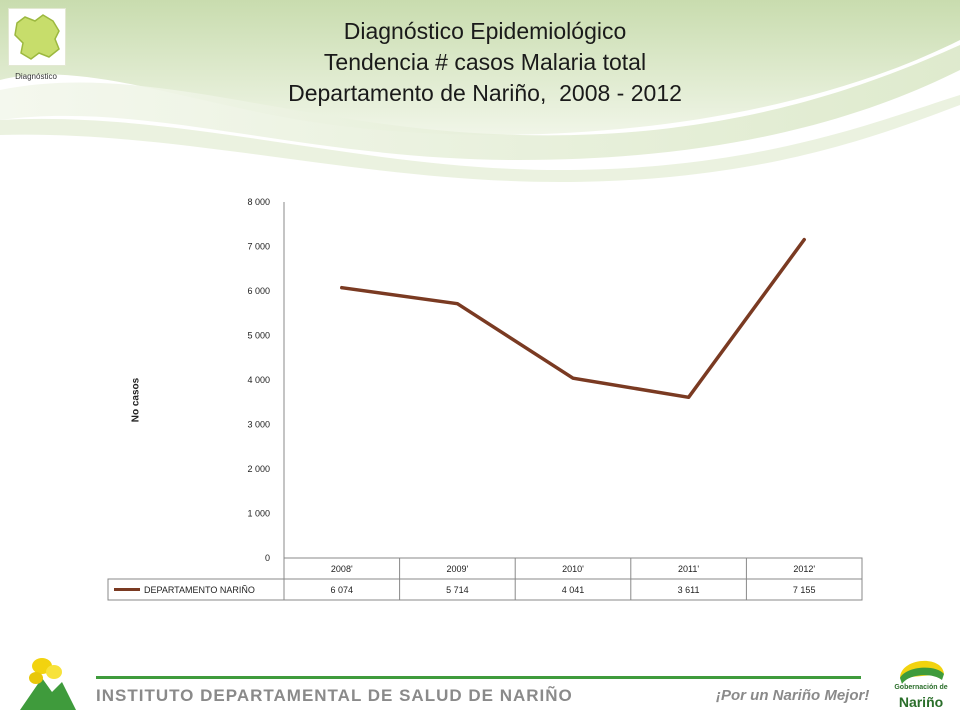 This screenshot has height=720, width=960. Describe the element at coordinates (573, 569) in the screenshot. I see `x-category-label: 2010'` at that location.